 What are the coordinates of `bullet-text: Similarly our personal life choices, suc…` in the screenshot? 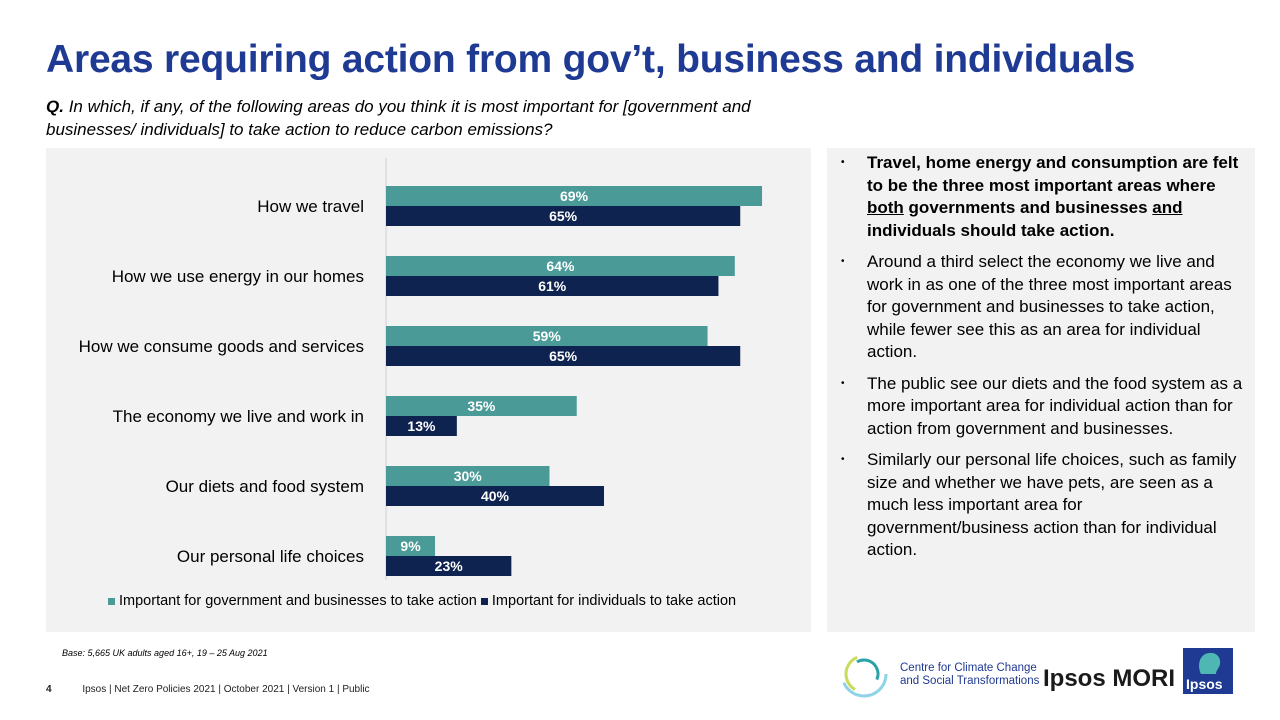 It's located at (1052, 504).